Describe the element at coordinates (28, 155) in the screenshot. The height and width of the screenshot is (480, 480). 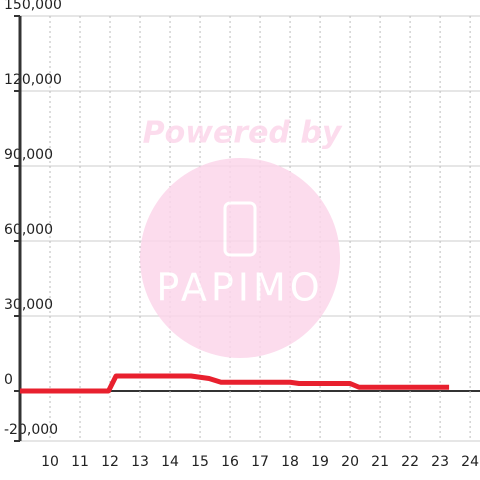
I see `y-tick-label: 90,000` at that location.